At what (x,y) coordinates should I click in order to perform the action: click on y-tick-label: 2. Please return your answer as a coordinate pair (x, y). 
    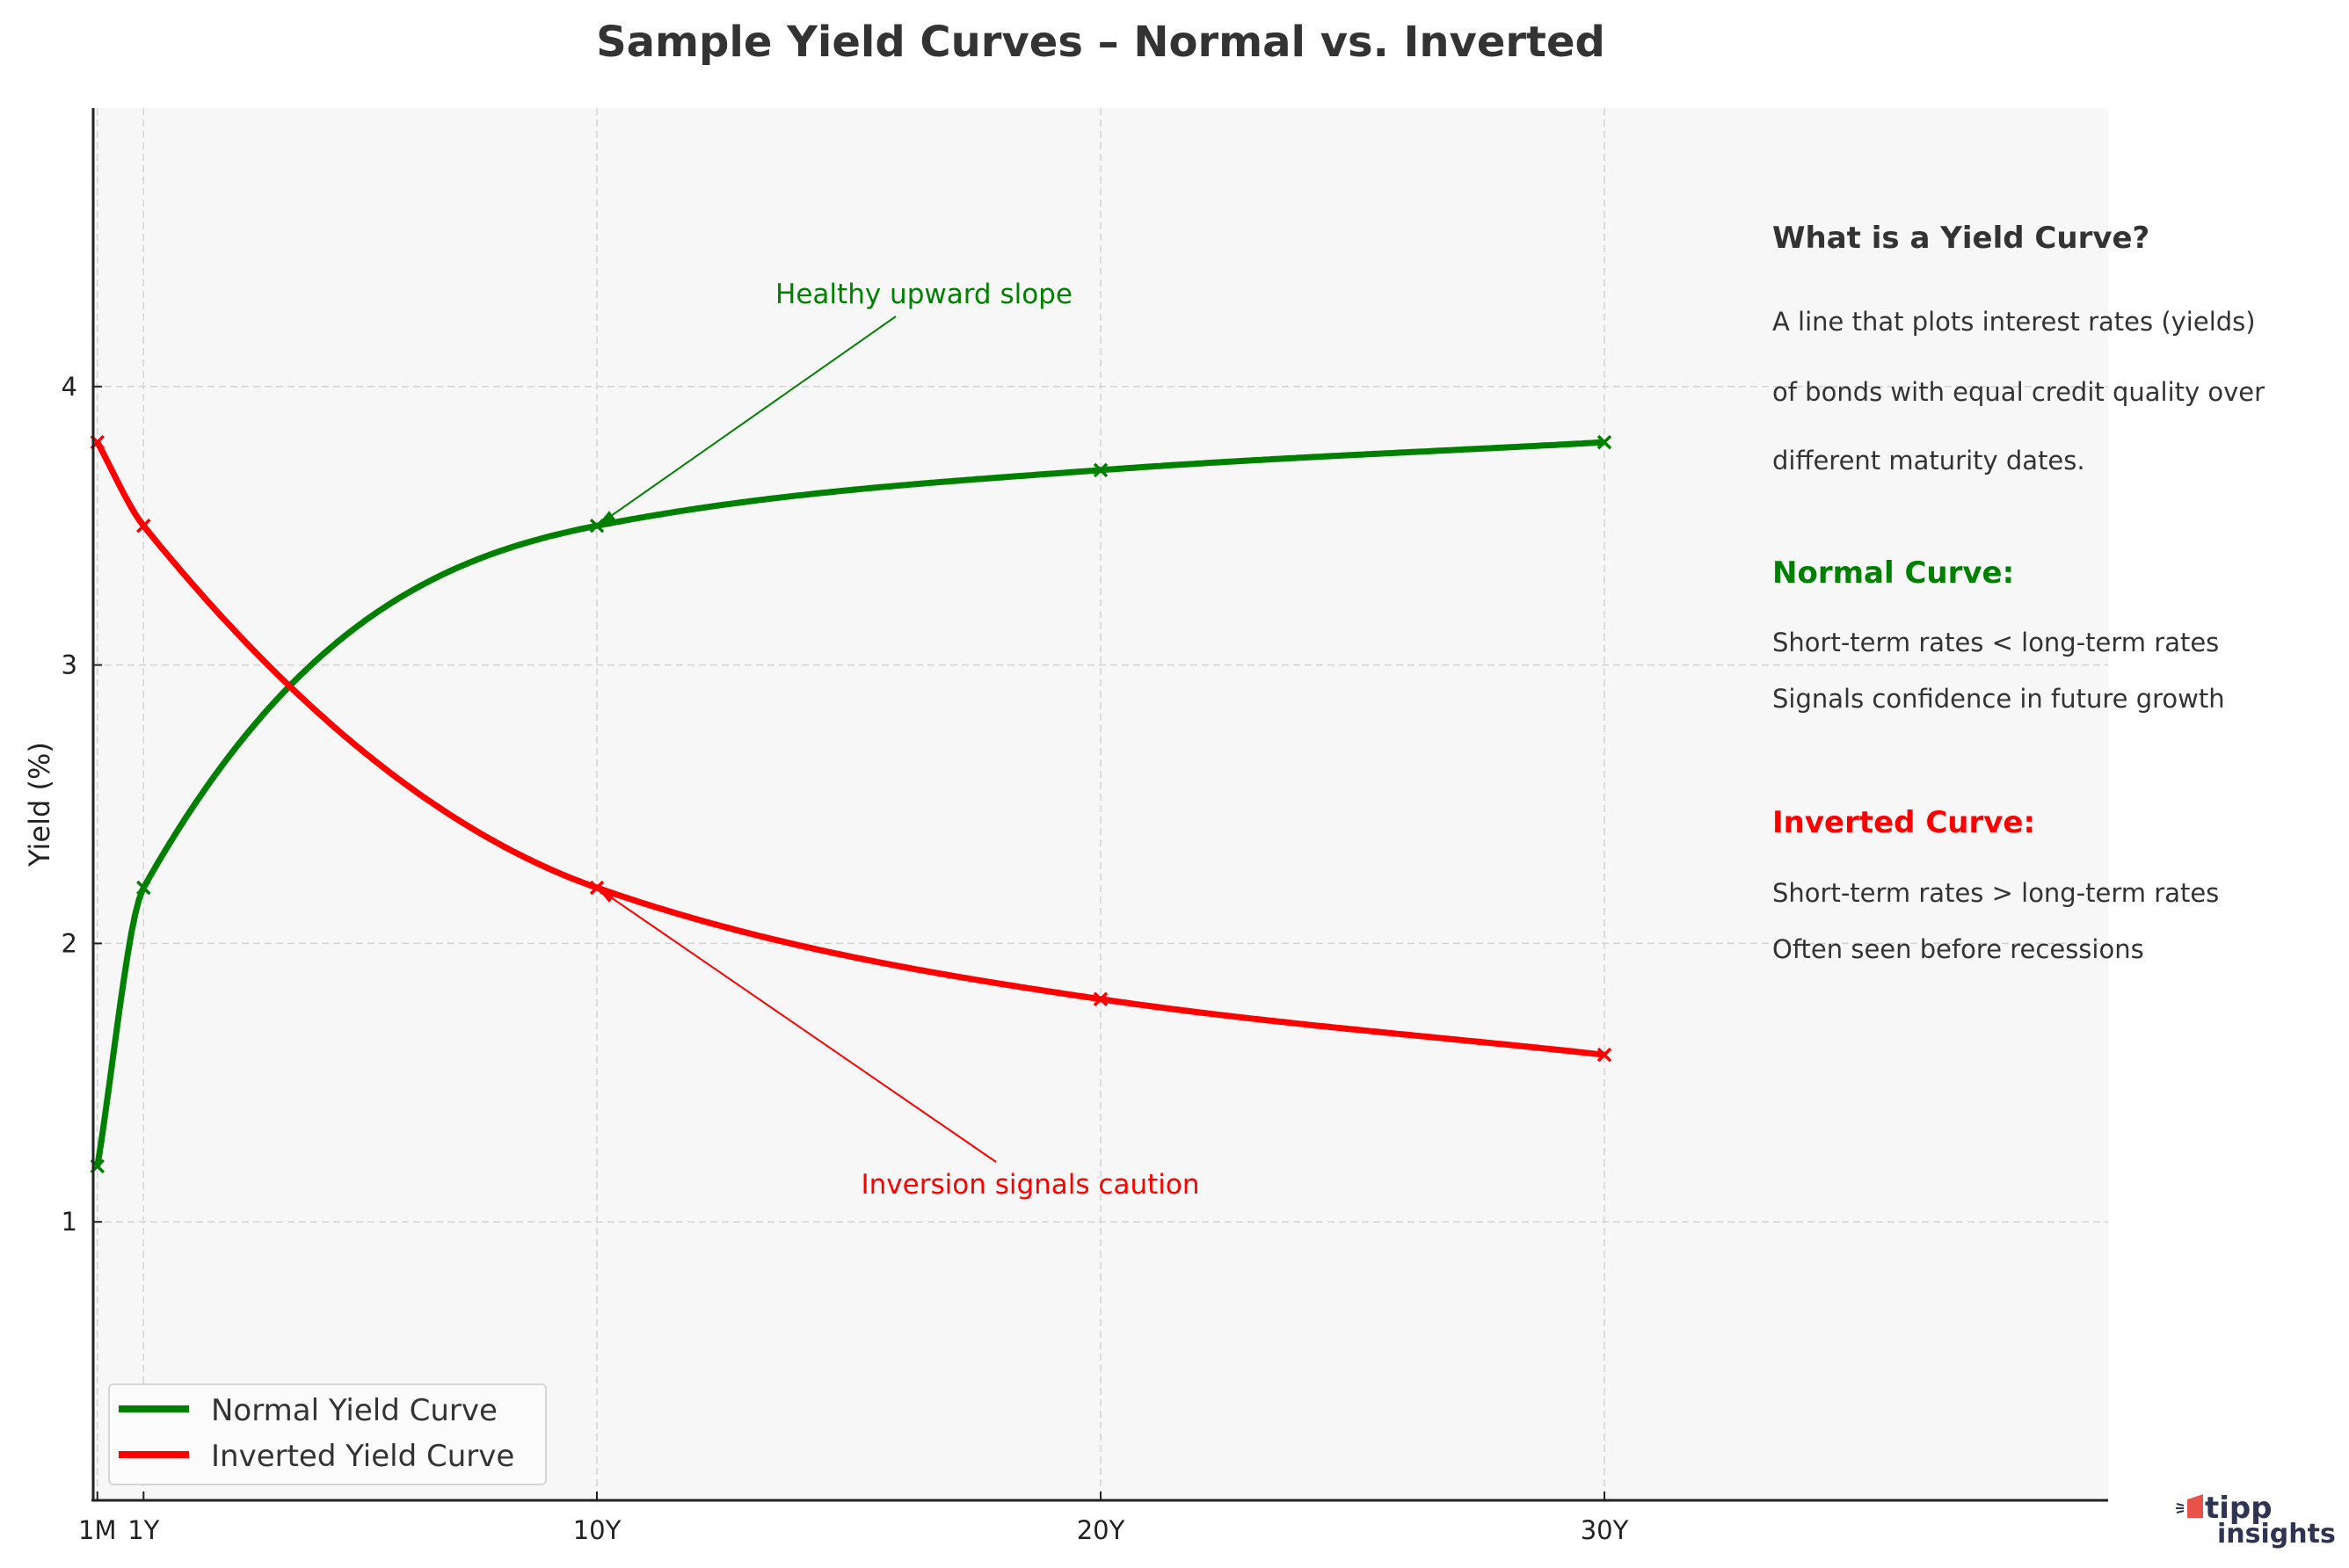
    Looking at the image, I should click on (69, 943).